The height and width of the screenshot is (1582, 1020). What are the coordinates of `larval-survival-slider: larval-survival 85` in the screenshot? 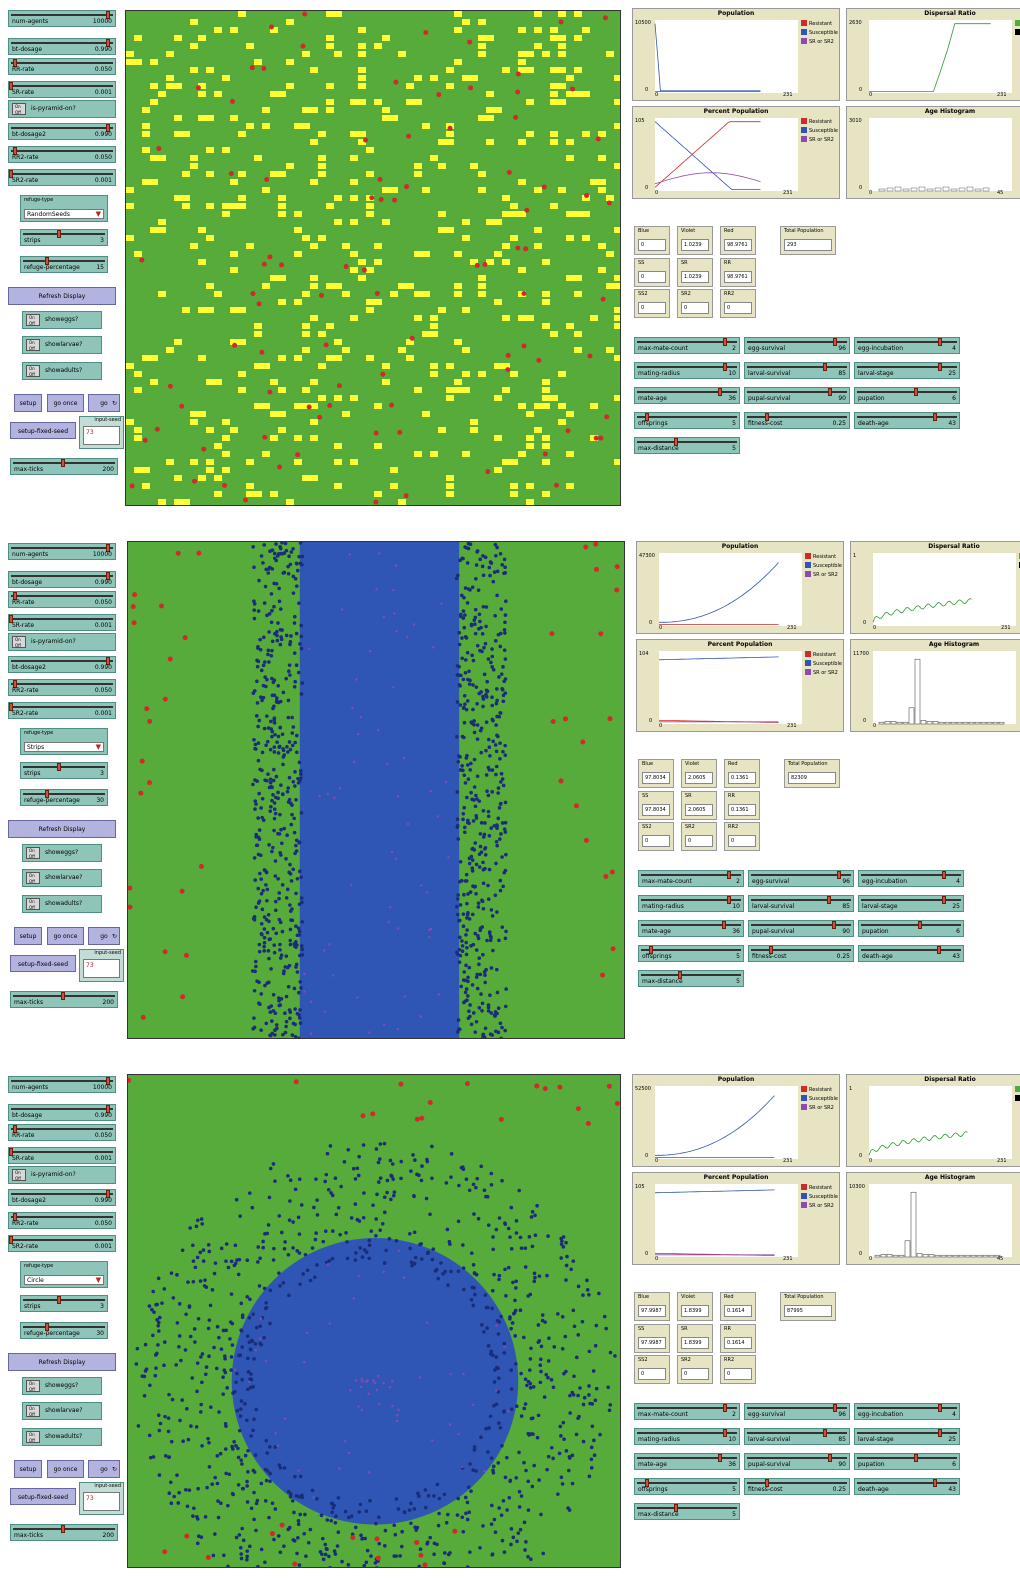 It's located at (801, 903).